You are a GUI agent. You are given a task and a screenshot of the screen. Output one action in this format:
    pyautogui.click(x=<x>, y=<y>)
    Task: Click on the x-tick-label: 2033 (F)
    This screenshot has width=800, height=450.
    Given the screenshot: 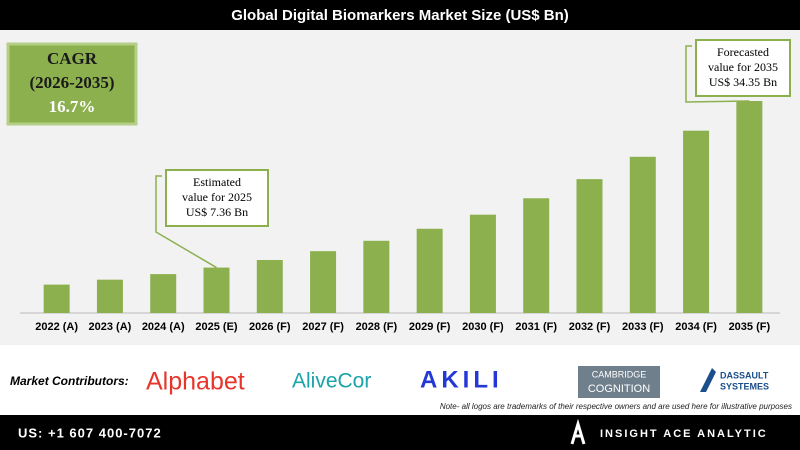 What is the action you would take?
    pyautogui.click(x=643, y=327)
    